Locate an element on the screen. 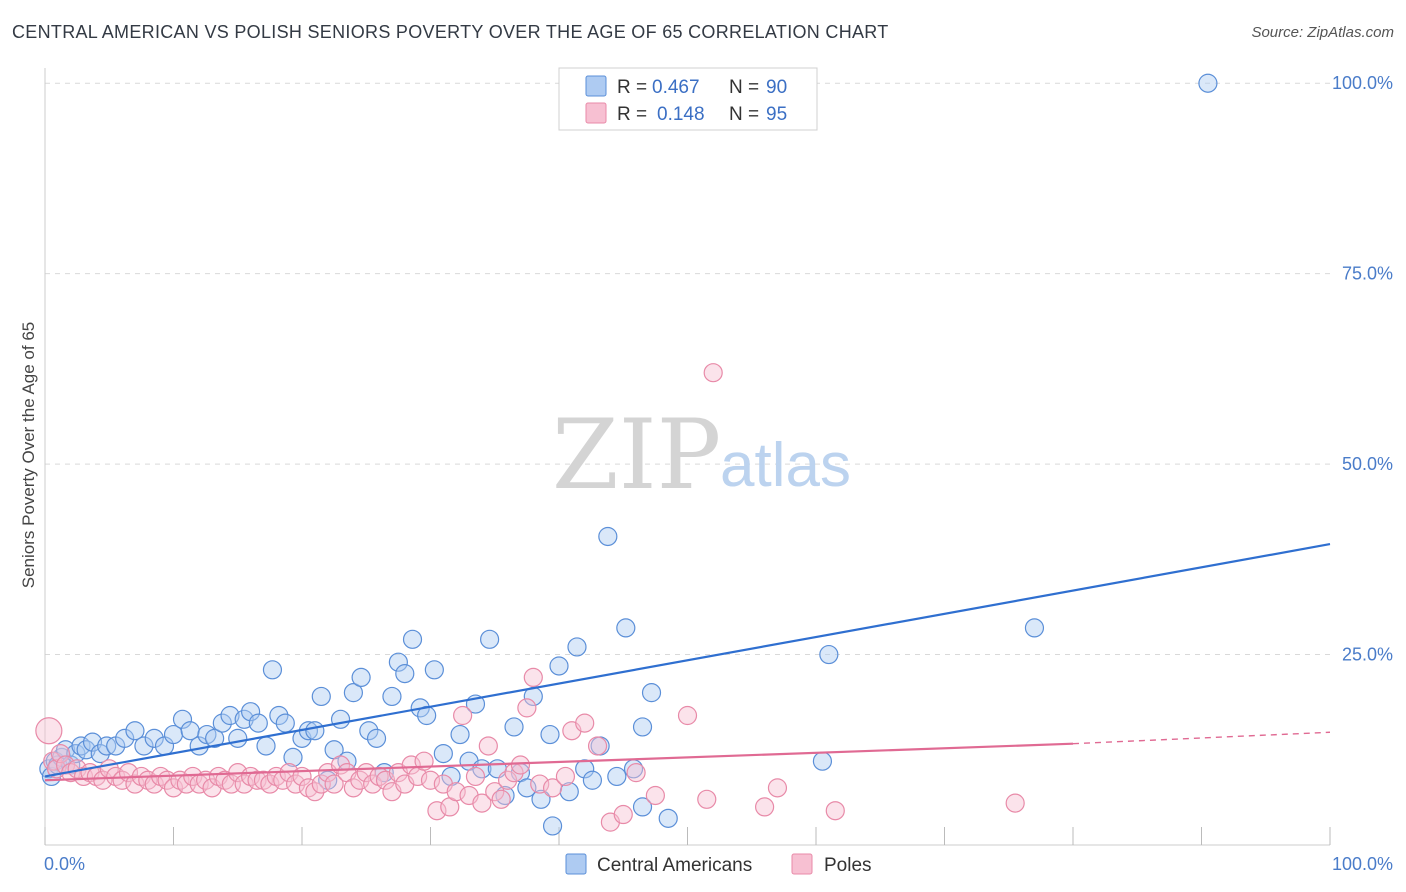 This screenshot has width=1406, height=892. x-tick-label-1: 100.0% is located at coordinates (1362, 864).